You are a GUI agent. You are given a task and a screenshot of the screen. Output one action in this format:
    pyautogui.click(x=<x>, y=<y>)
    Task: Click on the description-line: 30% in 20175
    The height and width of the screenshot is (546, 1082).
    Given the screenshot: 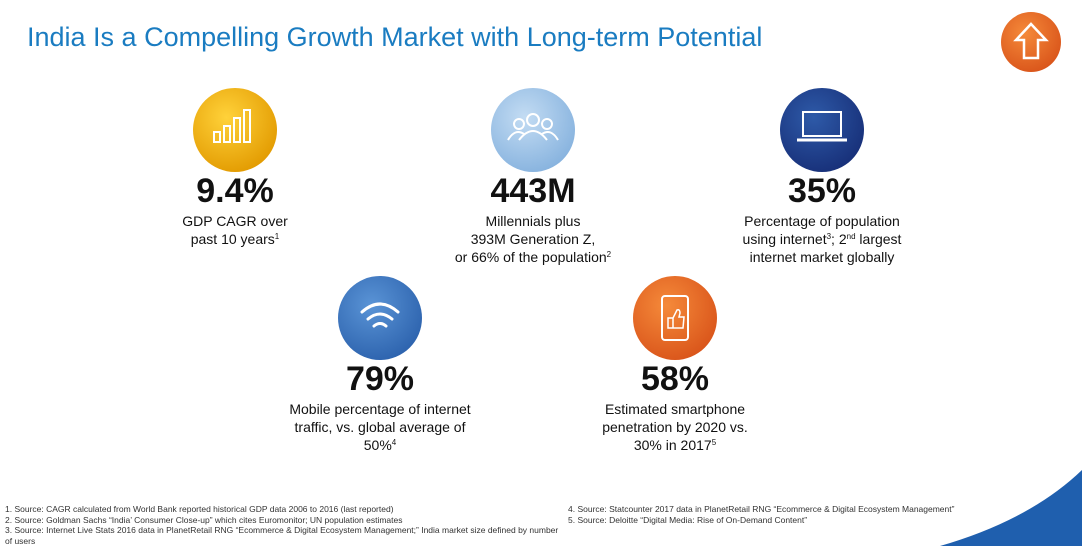 What is the action you would take?
    pyautogui.click(x=675, y=445)
    